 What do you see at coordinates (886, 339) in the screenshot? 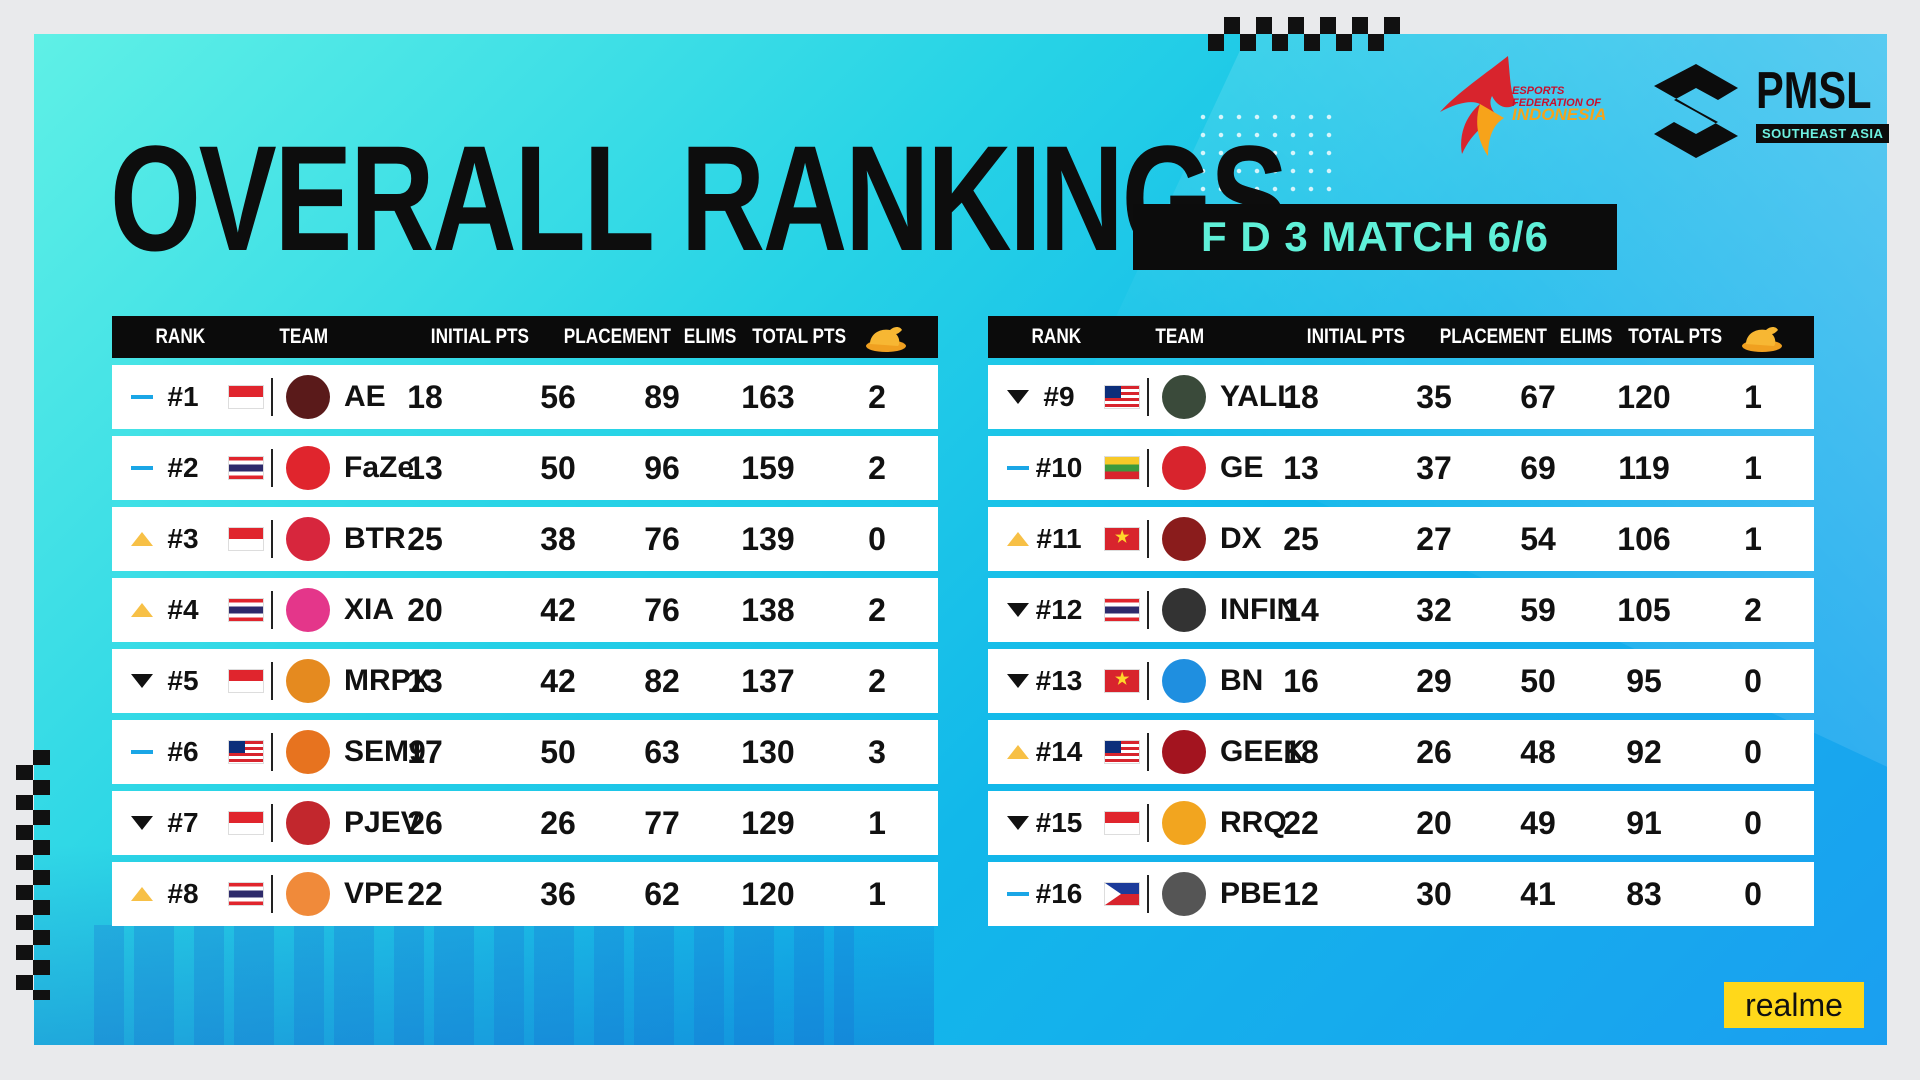
I see `chicken-icon` at bounding box center [886, 339].